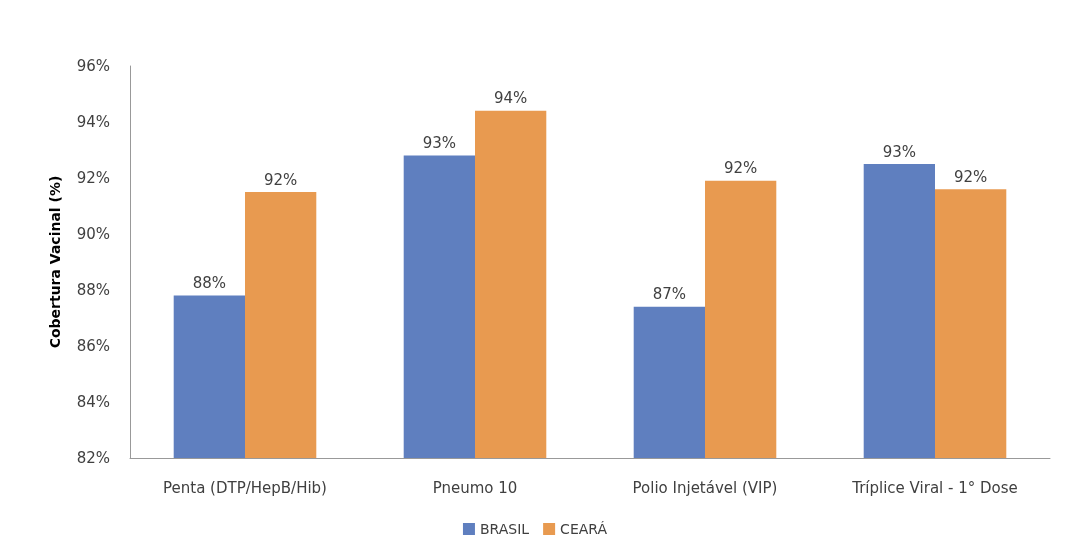 This screenshot has width=1070, height=543. Describe the element at coordinates (93, 290) in the screenshot. I see `y-tick-label: 88%` at that location.